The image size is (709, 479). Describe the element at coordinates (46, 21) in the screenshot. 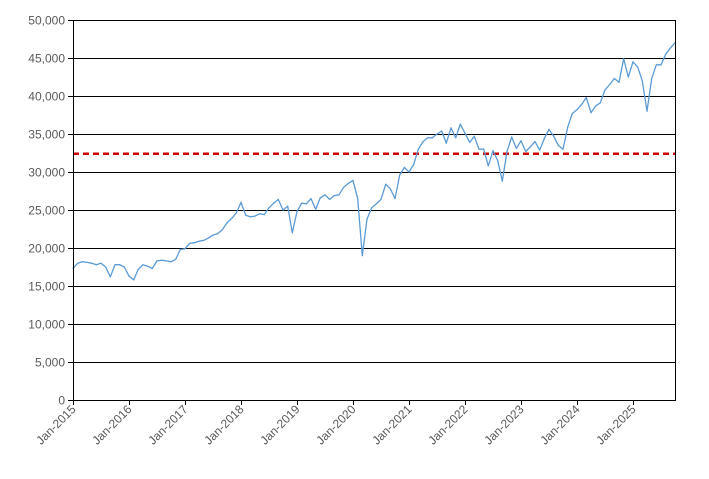

I see `y-tick-label: 50,000` at that location.